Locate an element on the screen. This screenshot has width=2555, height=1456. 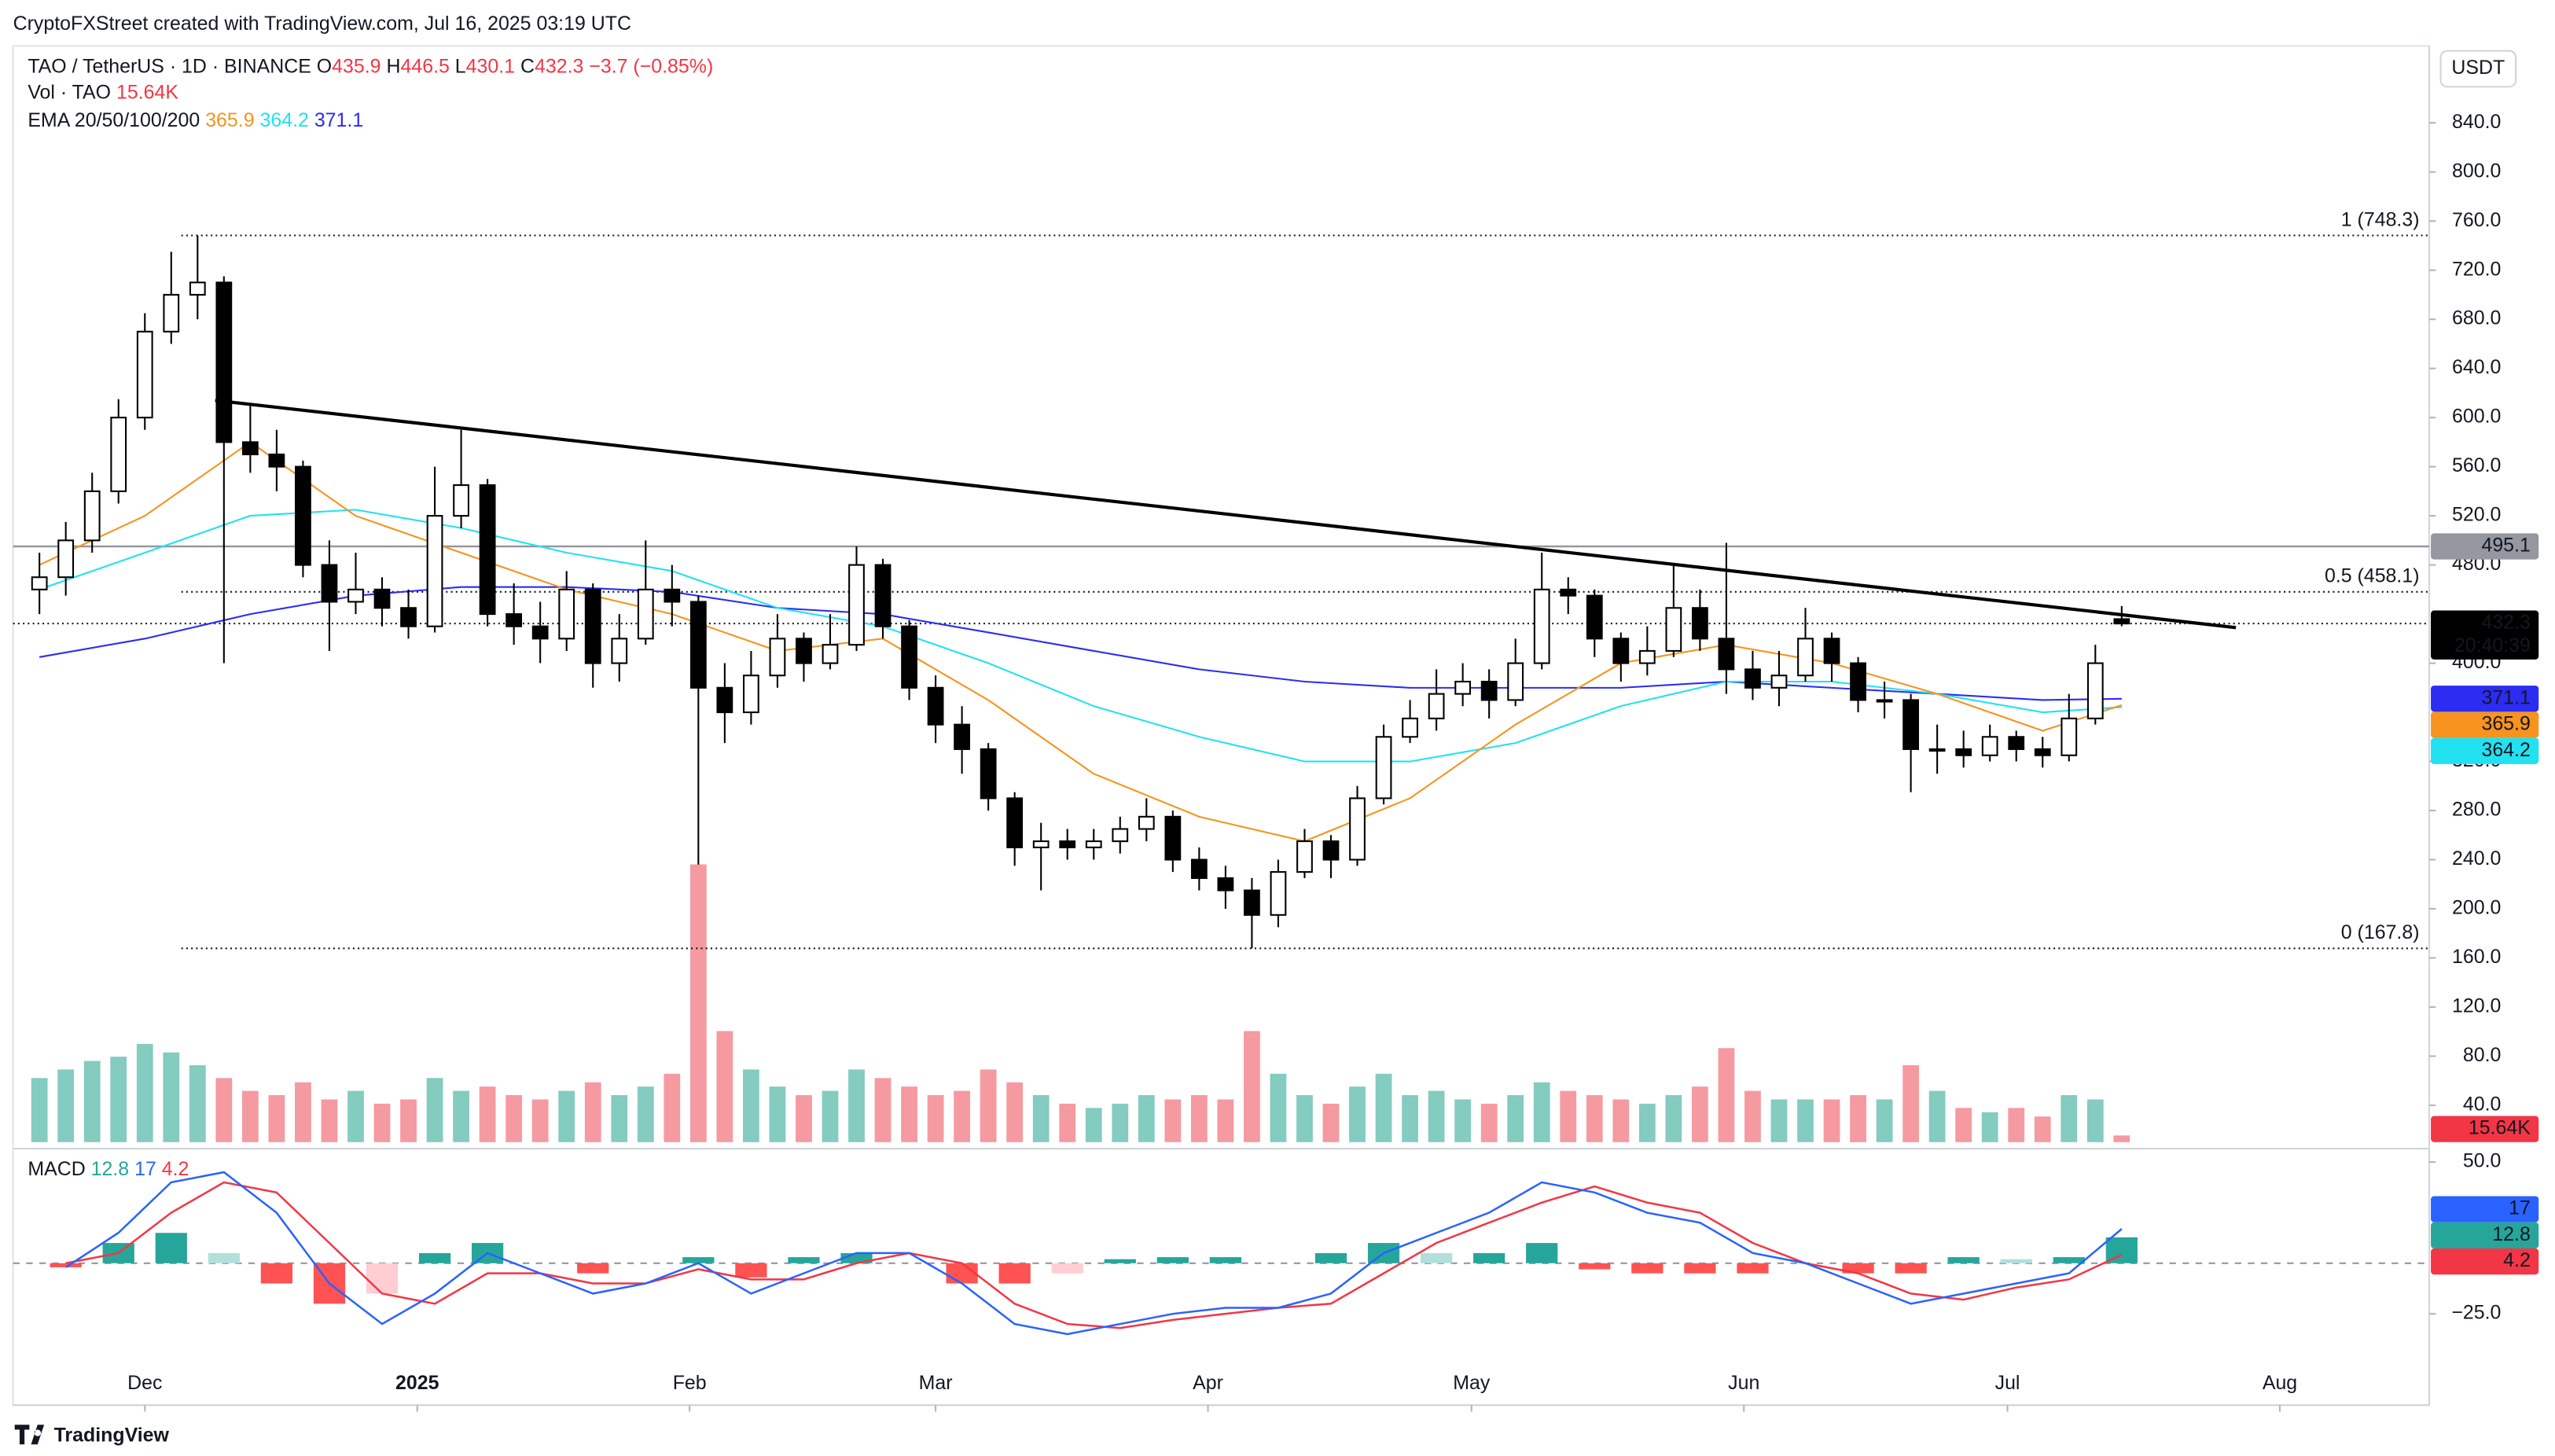
y-tick-label: 680.0 is located at coordinates (2477, 318).